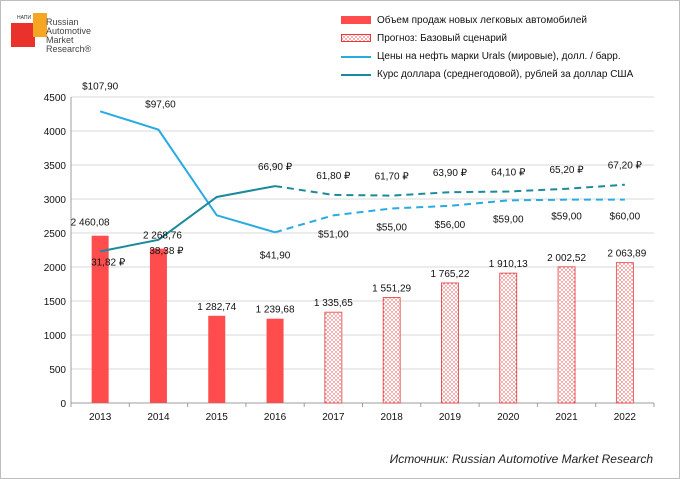  What do you see at coordinates (391, 289) in the screenshot?
I see `sales-value-label: 1 551,29` at bounding box center [391, 289].